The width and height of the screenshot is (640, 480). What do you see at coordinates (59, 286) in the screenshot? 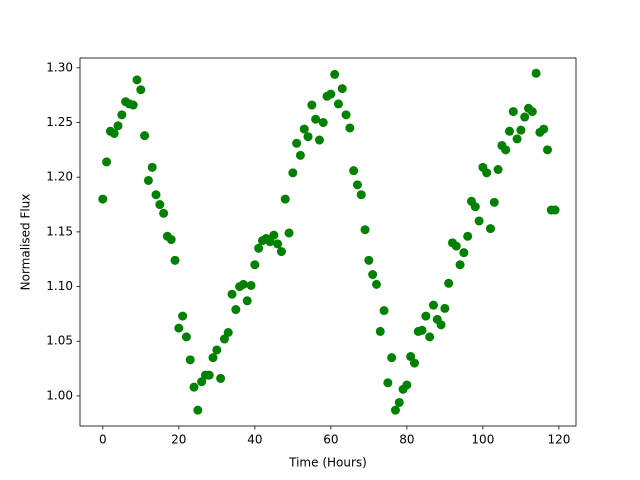
I see `y-tick-label: 1.10` at bounding box center [59, 286].